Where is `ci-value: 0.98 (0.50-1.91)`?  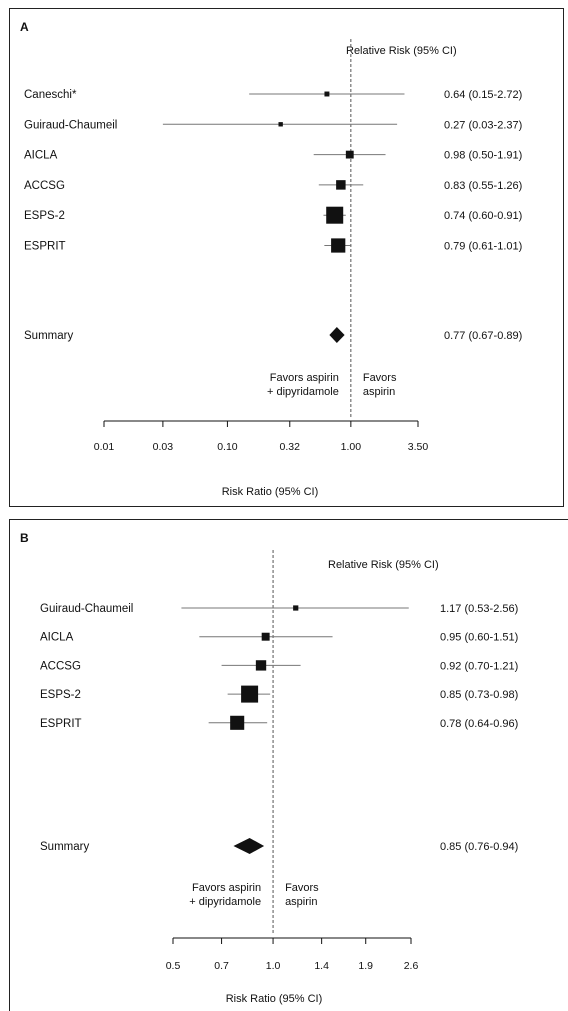
ci-value: 0.98 (0.50-1.91) is located at coordinates (483, 156).